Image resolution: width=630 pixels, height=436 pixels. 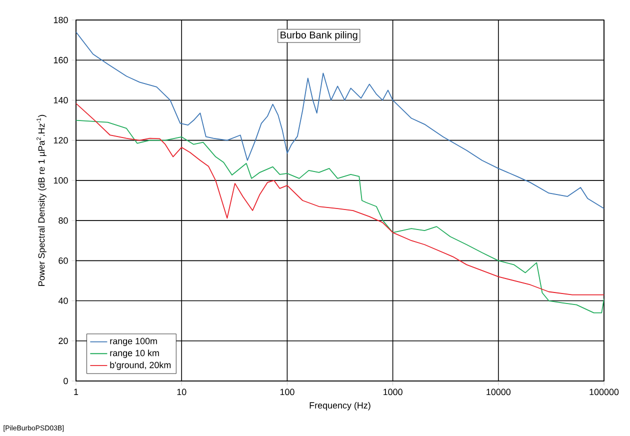 I want to click on y-tick-label: 40, so click(x=63, y=301).